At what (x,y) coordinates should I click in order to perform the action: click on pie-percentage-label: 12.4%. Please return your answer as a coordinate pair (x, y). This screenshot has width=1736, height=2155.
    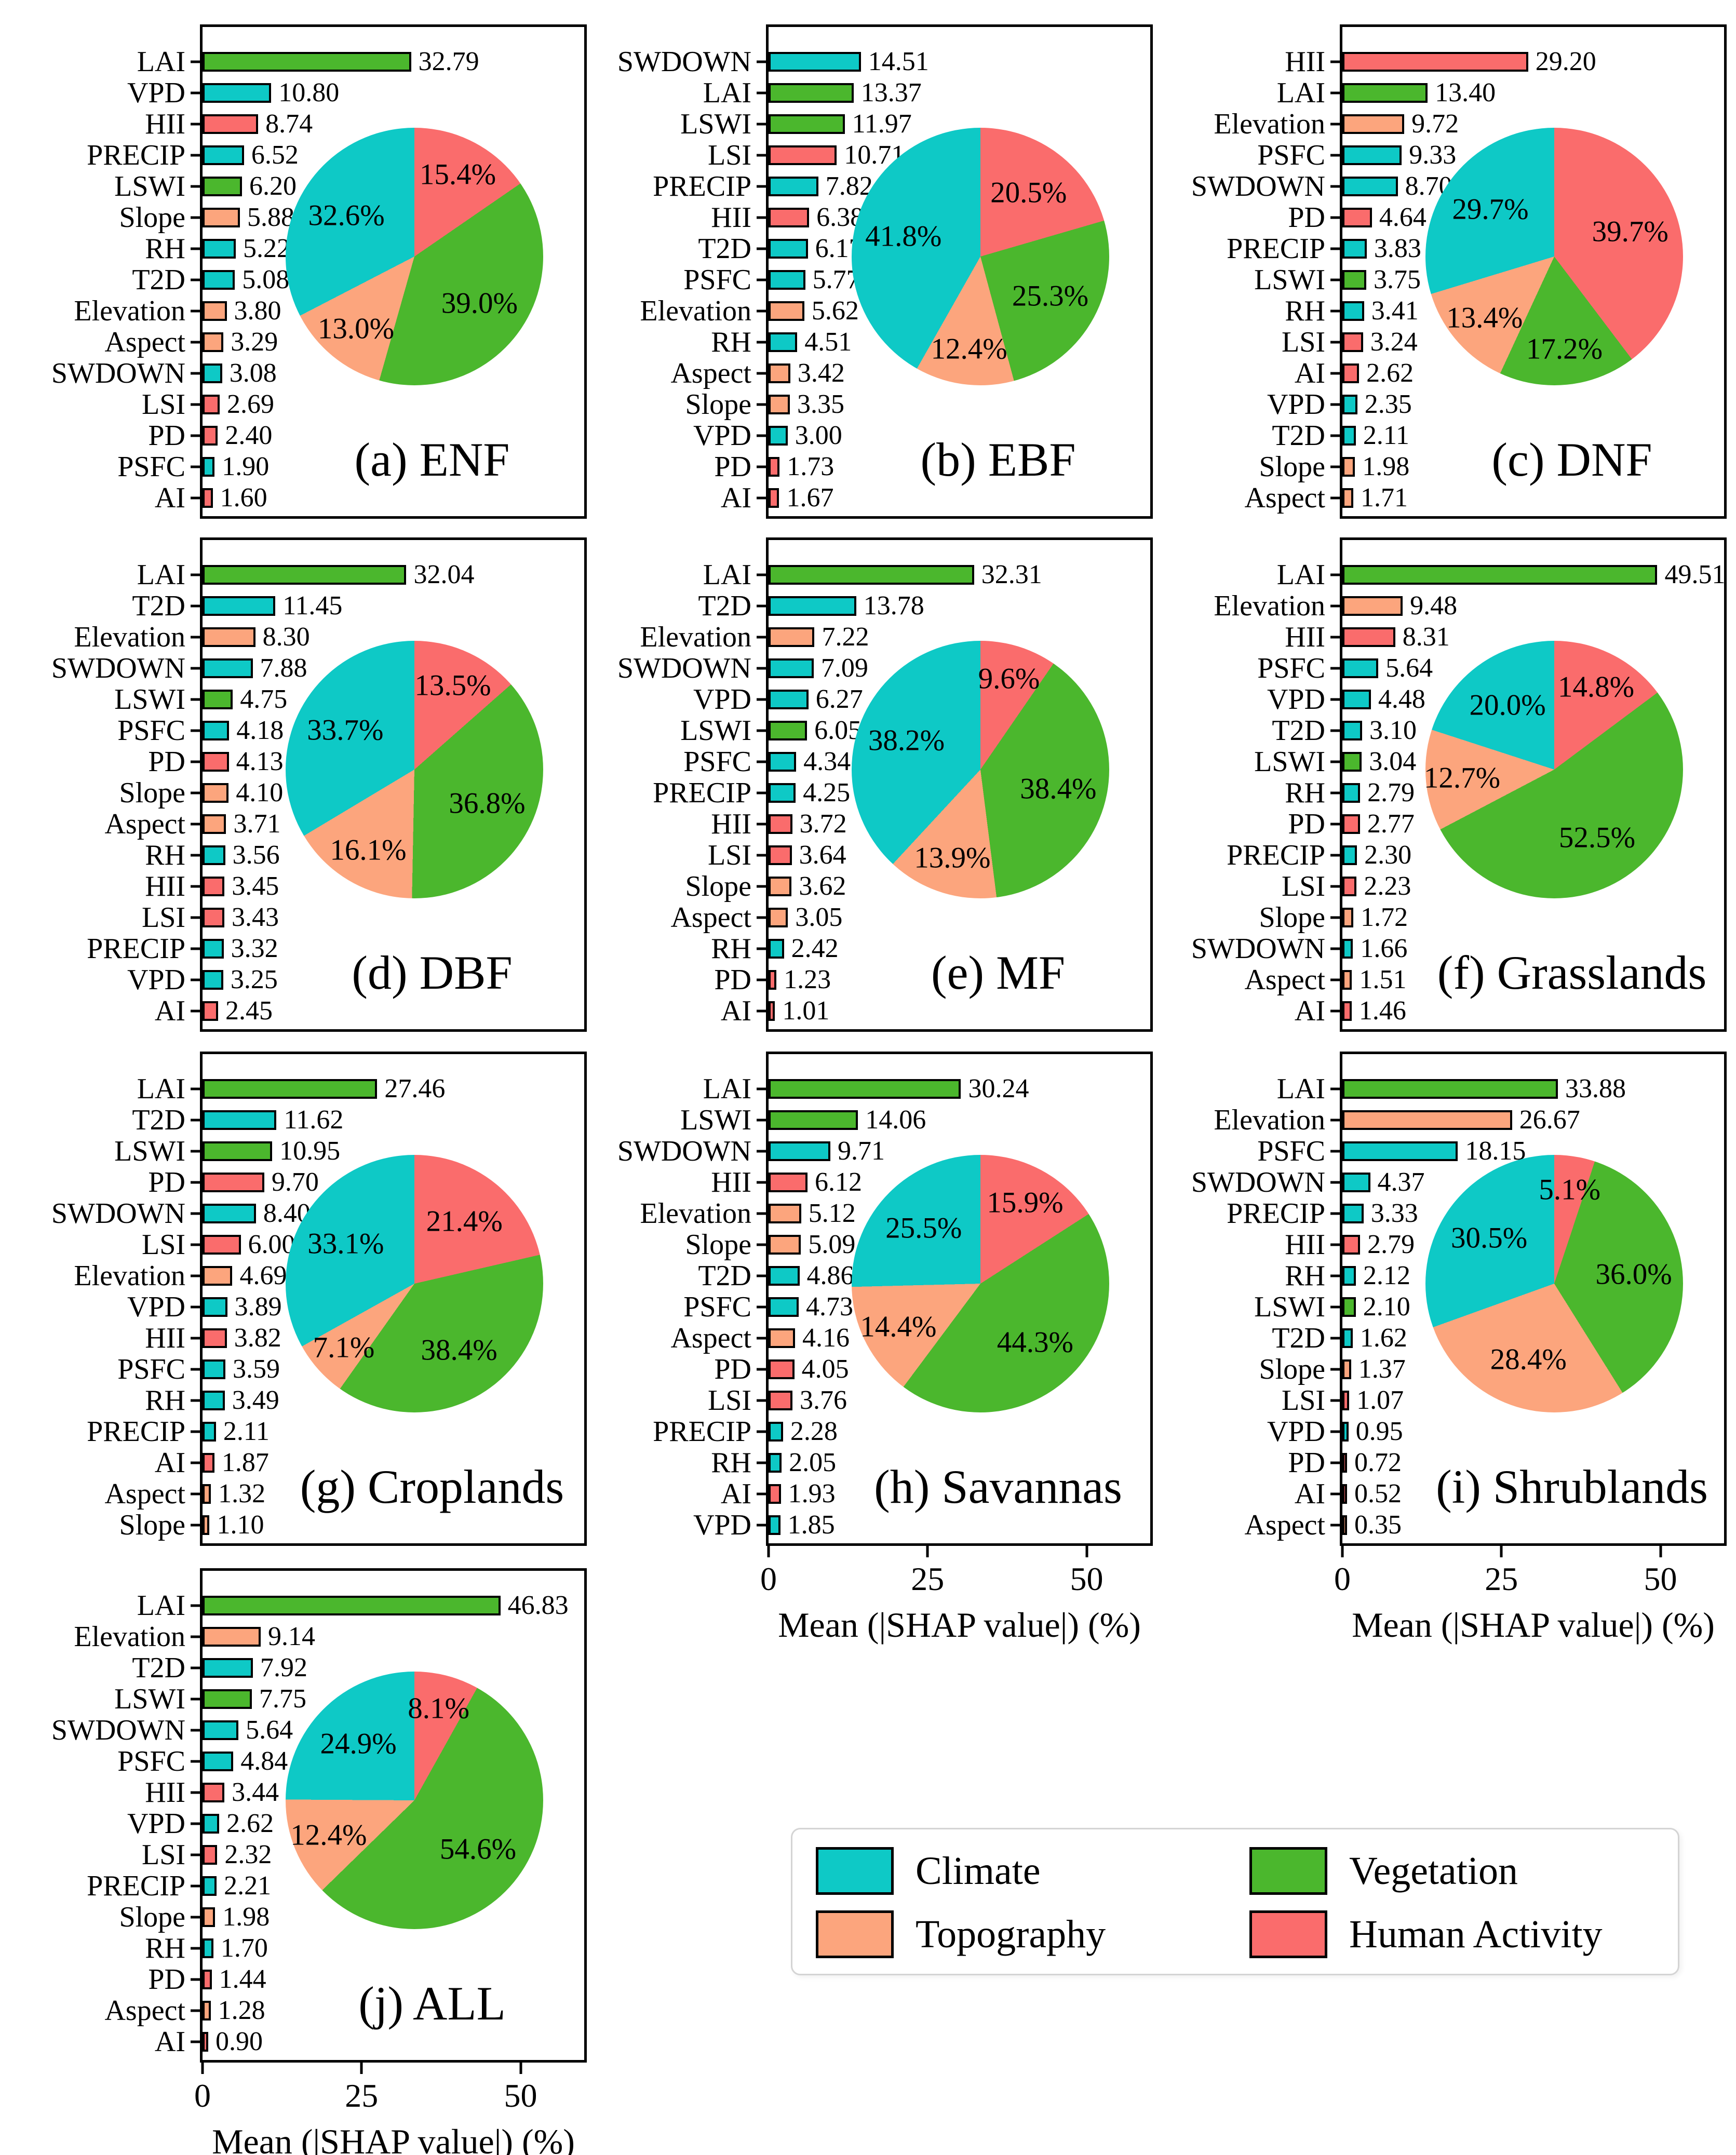
    Looking at the image, I should click on (969, 349).